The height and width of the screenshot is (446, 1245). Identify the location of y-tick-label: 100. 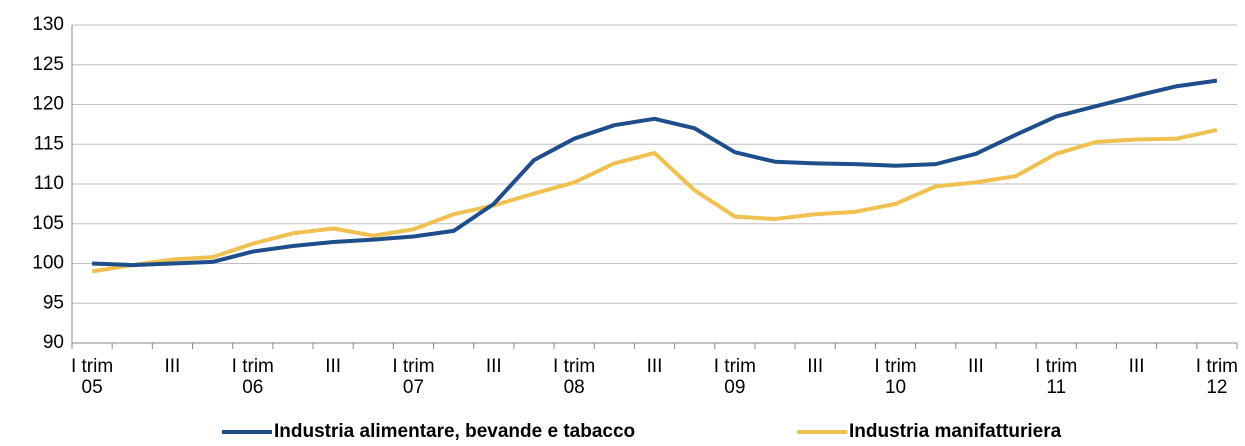
(48, 263).